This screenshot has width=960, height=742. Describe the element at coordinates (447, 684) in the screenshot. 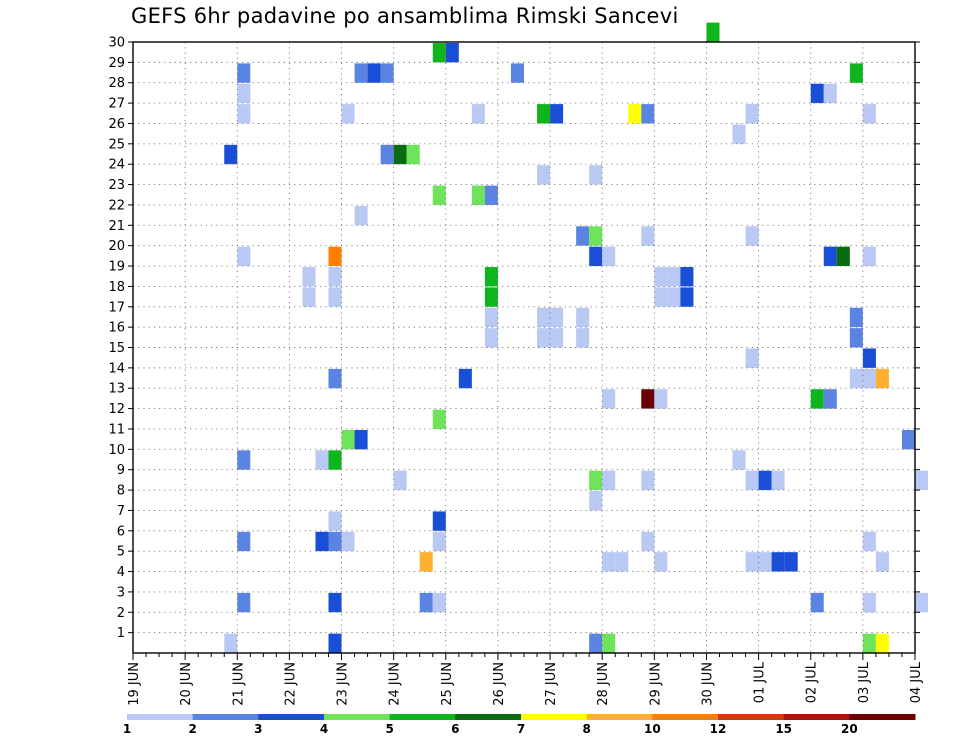

I see `x-tick-label: 25 JUN` at that location.